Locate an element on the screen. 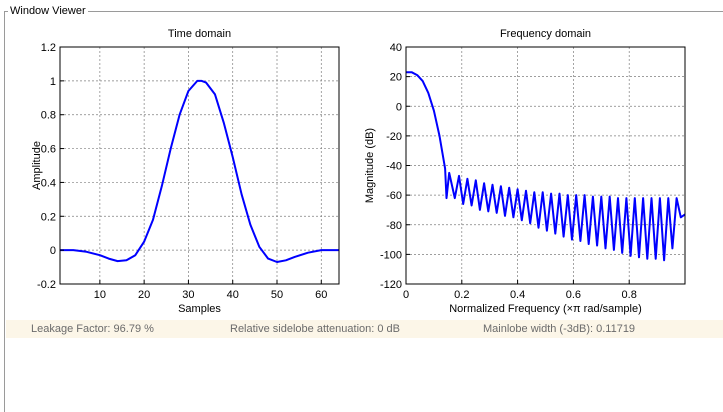 The height and width of the screenshot is (412, 723). mainlobe-width-text: Mainlobe width (-3dB): 0.11719 is located at coordinates (559, 329).